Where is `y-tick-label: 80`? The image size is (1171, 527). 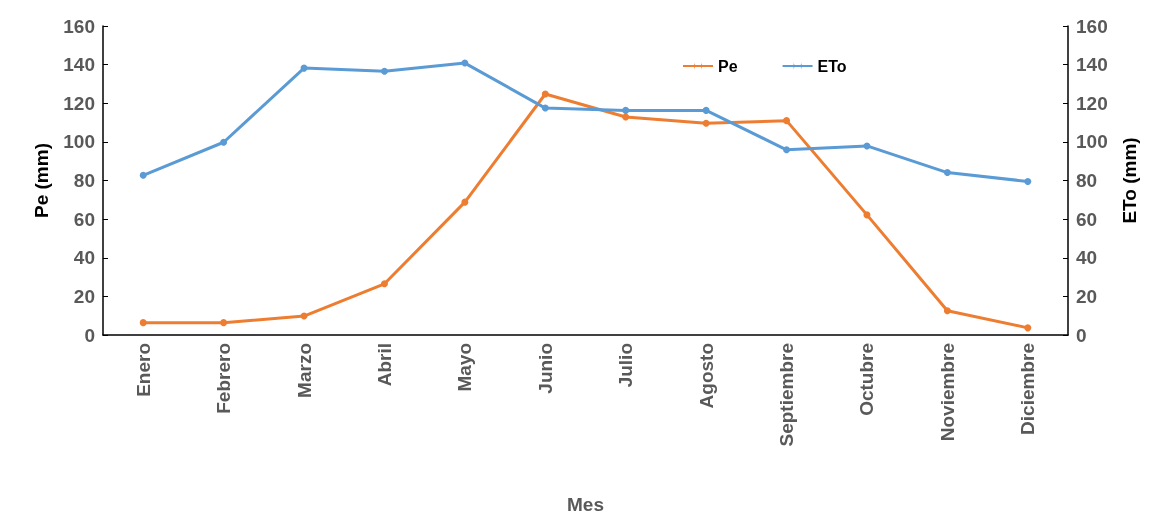
y-tick-label: 80 is located at coordinates (84, 180).